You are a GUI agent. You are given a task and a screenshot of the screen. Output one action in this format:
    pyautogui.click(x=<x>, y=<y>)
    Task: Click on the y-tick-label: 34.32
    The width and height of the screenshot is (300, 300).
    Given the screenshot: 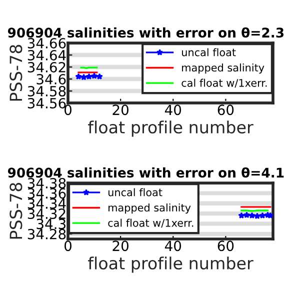 What is the action you would take?
    pyautogui.click(x=47, y=214)
    